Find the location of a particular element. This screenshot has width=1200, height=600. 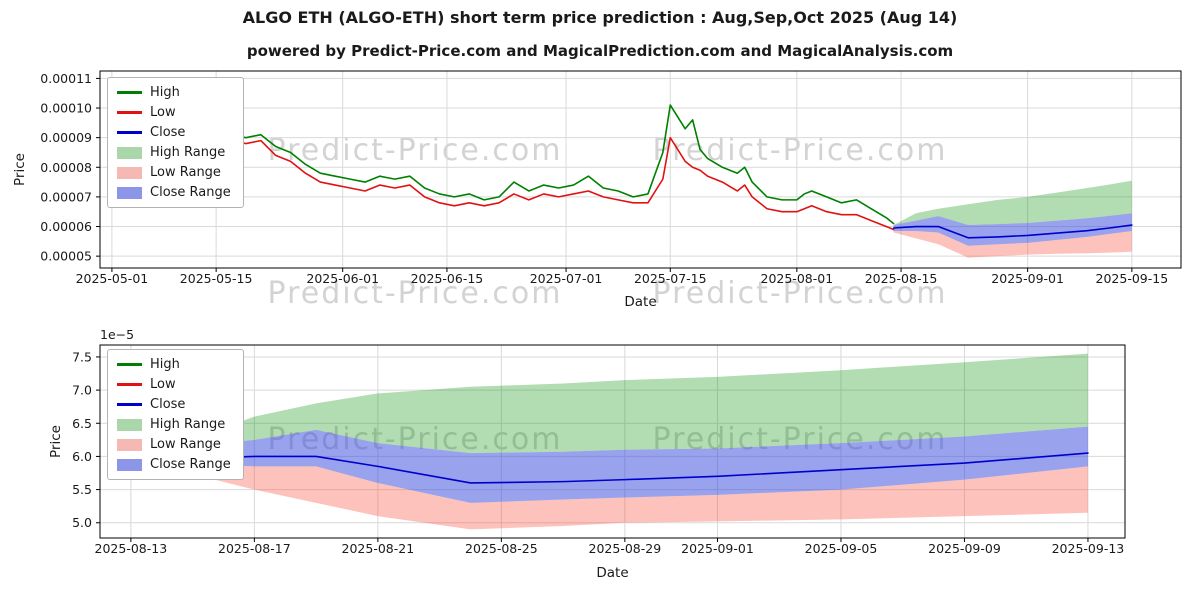

x-tick-label: 2025-09-05 is located at coordinates (841, 548).